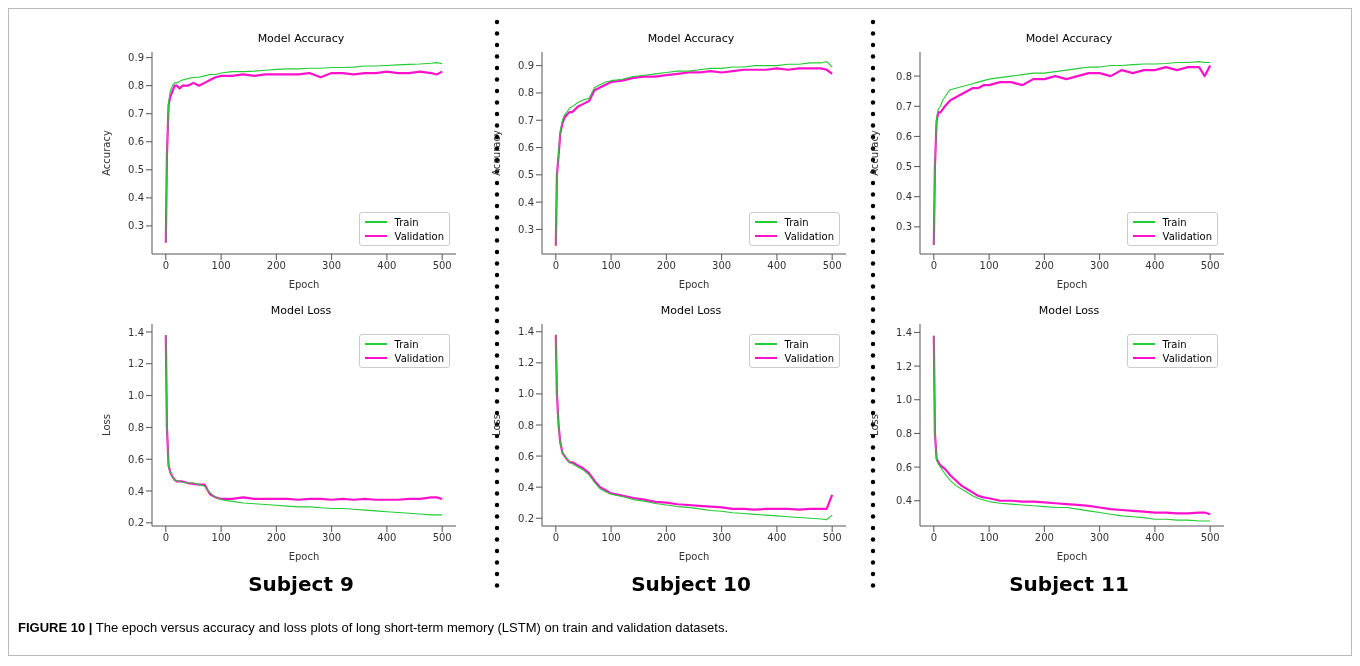 The width and height of the screenshot is (1360, 666). What do you see at coordinates (691, 584) in the screenshot?
I see `text: Subject 10` at bounding box center [691, 584].